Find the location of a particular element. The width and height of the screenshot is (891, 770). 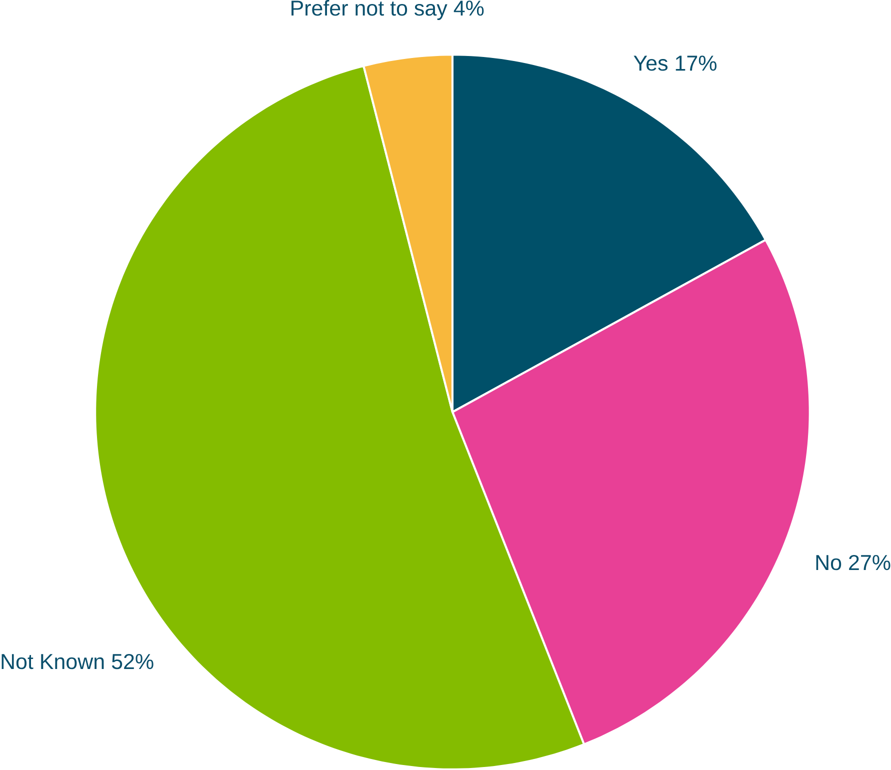

slice-label: Prefer not to say is located at coordinates (370, 10).